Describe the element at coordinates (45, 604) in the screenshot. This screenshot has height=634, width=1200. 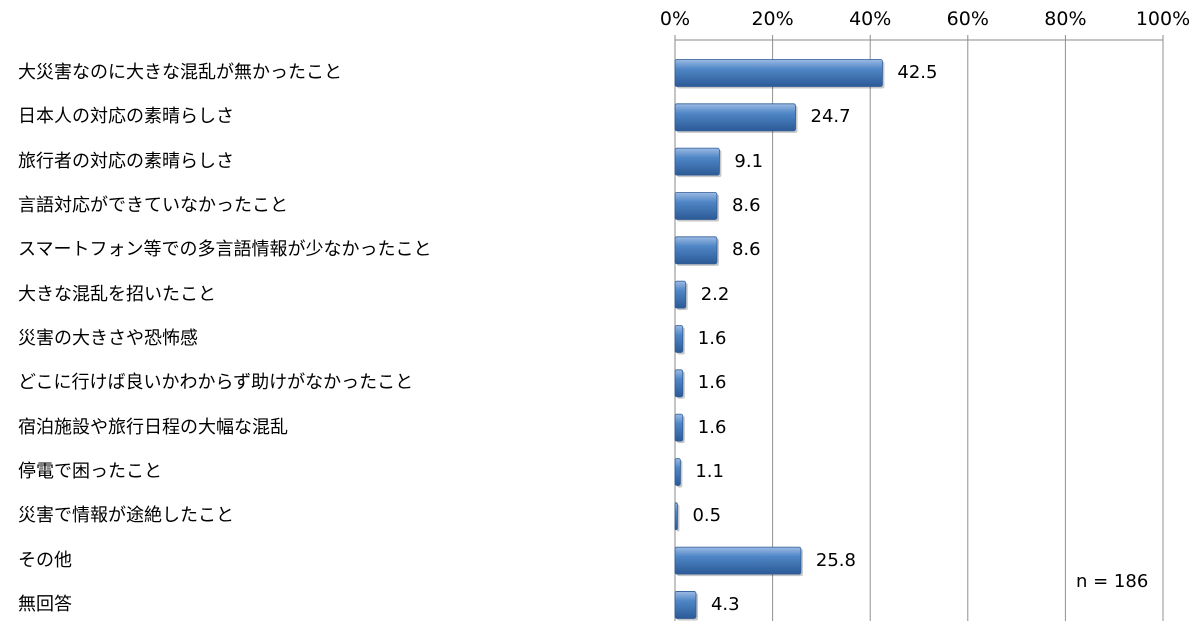
I see `category-label: 無回答` at that location.